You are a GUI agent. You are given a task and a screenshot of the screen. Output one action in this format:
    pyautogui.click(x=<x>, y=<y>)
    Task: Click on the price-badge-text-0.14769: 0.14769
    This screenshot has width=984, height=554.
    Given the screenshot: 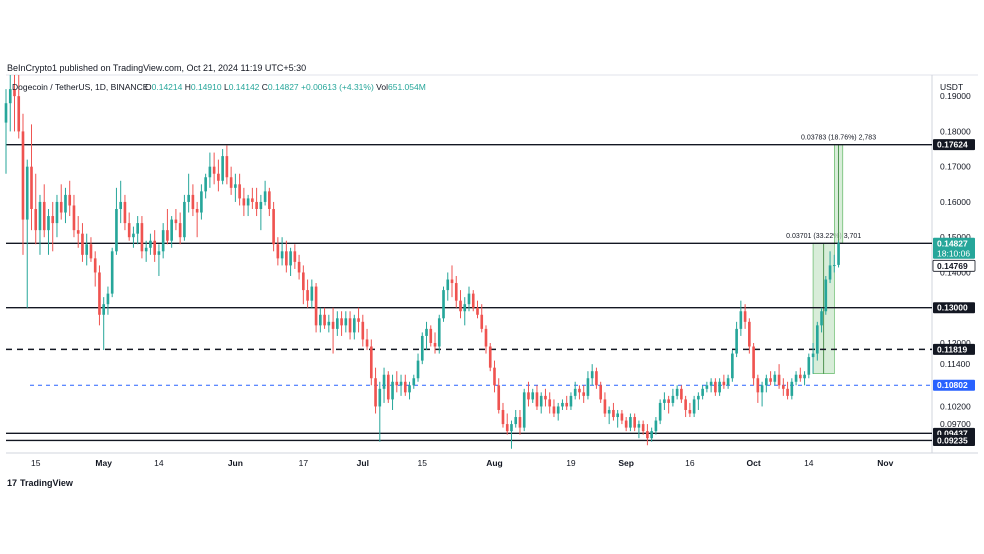 What is the action you would take?
    pyautogui.click(x=952, y=266)
    